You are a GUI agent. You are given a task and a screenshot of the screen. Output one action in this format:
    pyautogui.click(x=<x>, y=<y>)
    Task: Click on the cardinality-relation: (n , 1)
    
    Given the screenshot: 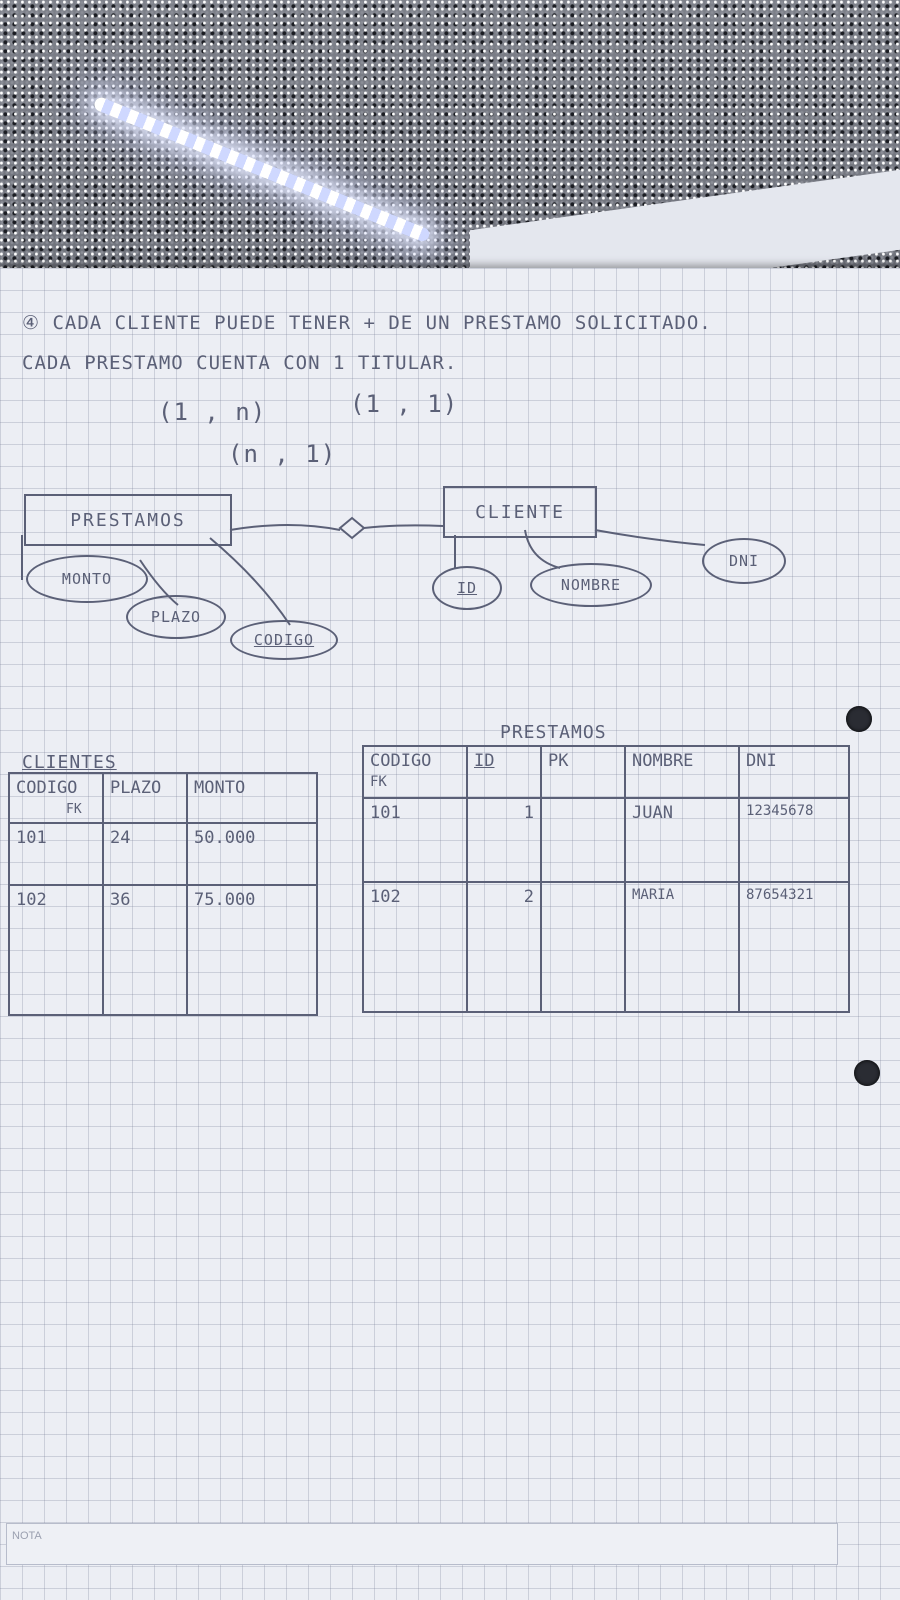 What is the action you would take?
    pyautogui.click(x=282, y=454)
    